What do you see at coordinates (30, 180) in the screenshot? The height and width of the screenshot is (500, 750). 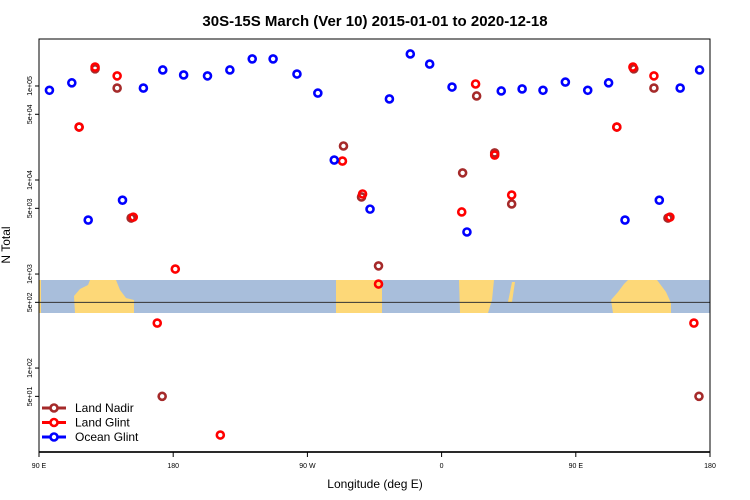 I see `y-tick-label: 1e+04` at bounding box center [30, 180].